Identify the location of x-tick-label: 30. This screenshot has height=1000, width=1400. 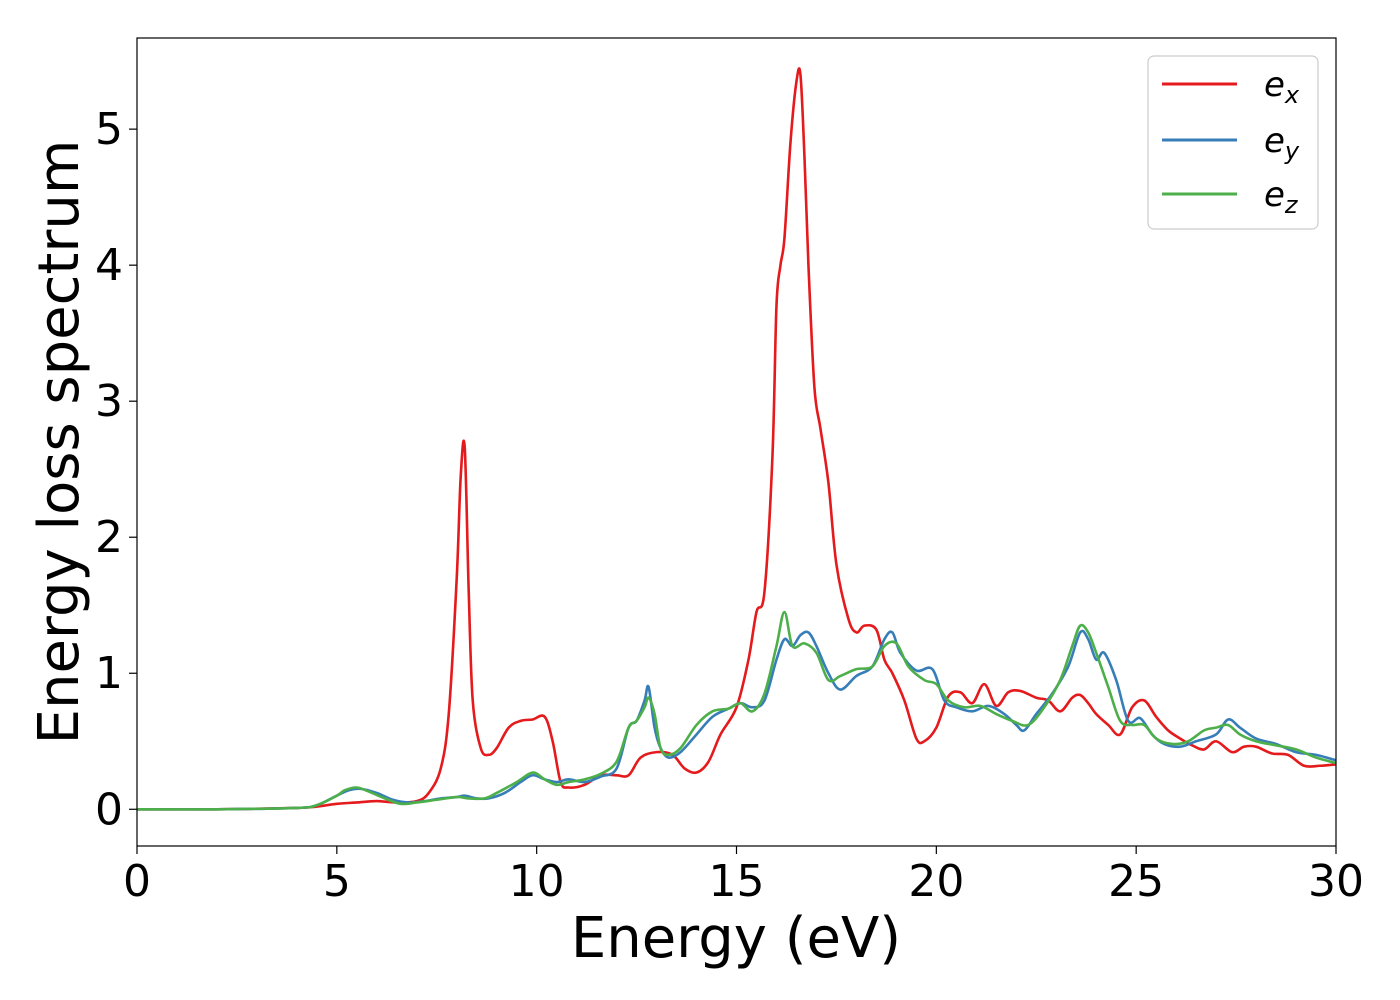
(1336, 881).